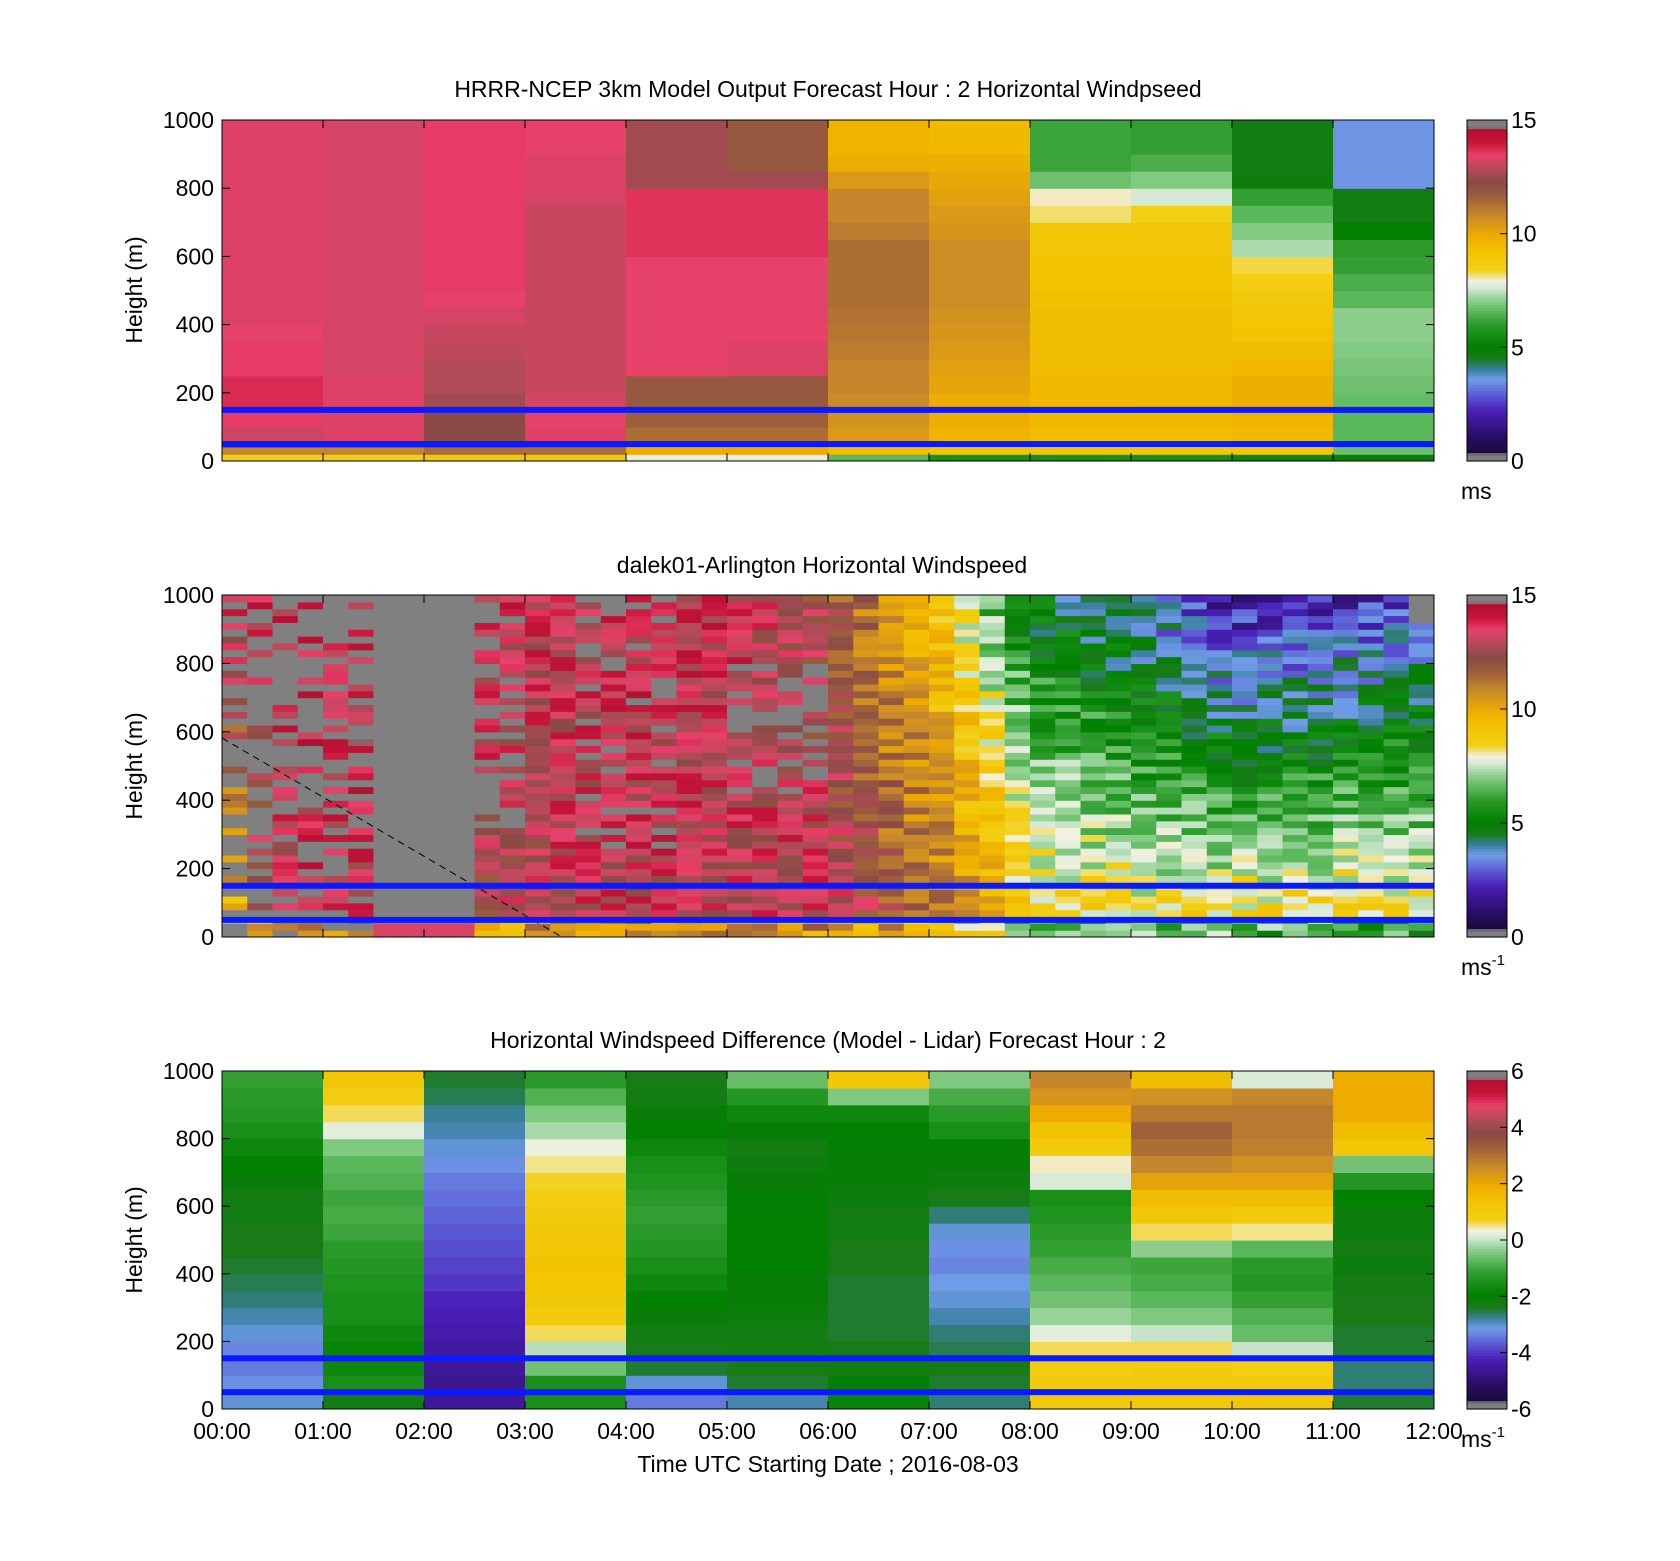  Describe the element at coordinates (188, 1071) in the screenshot. I see `y-tick-label: 1000` at that location.